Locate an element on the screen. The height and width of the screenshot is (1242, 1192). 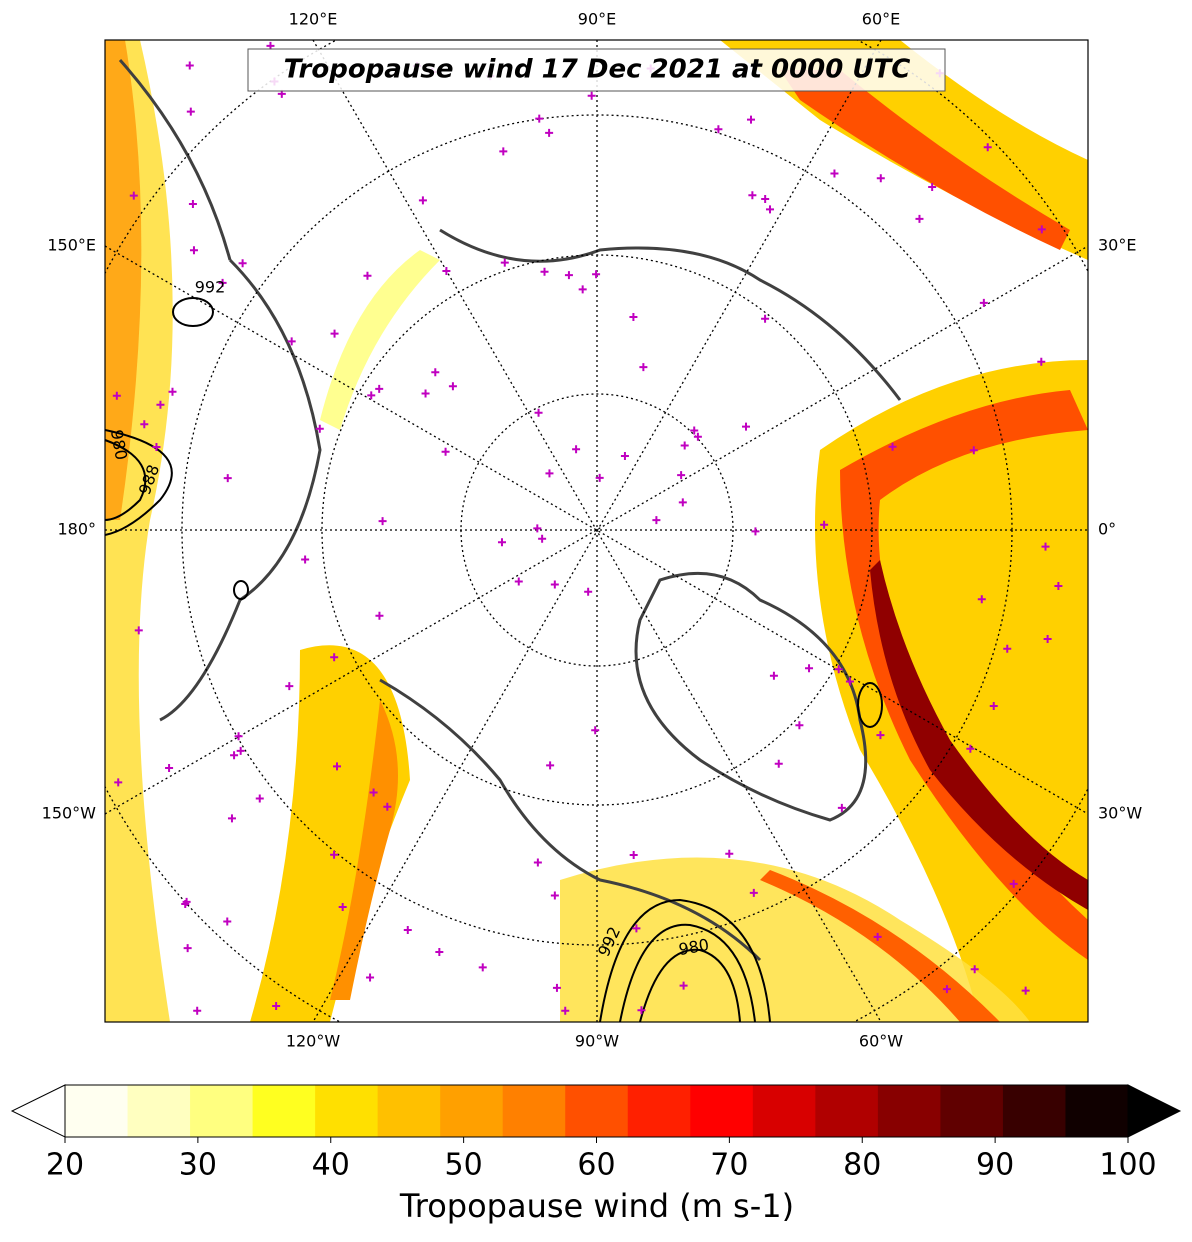
colorbar-tick-label: 50 is located at coordinates (464, 1165).